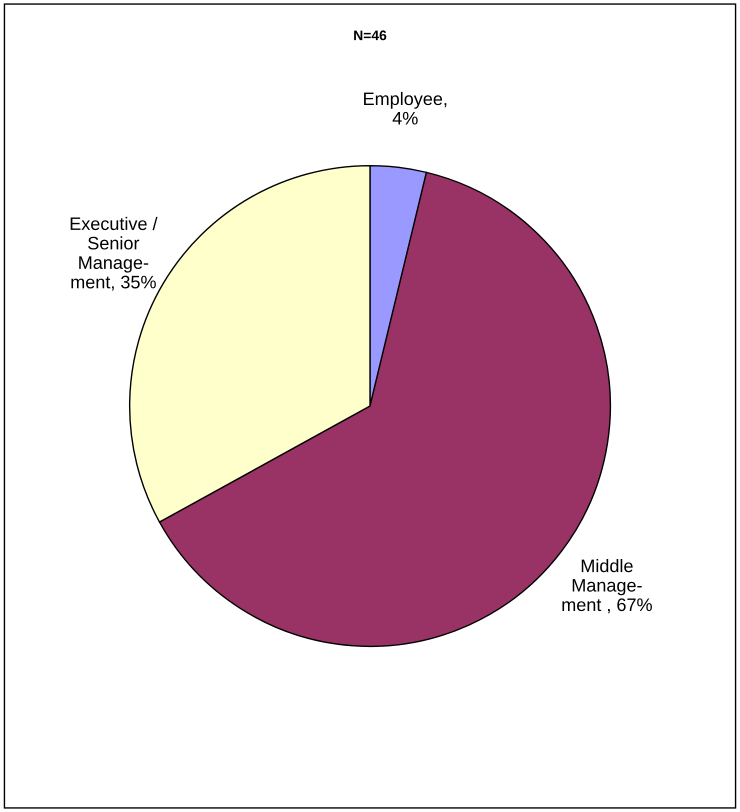 The width and height of the screenshot is (740, 812). I want to click on slice-label: Employee, 4%, so click(405, 108).